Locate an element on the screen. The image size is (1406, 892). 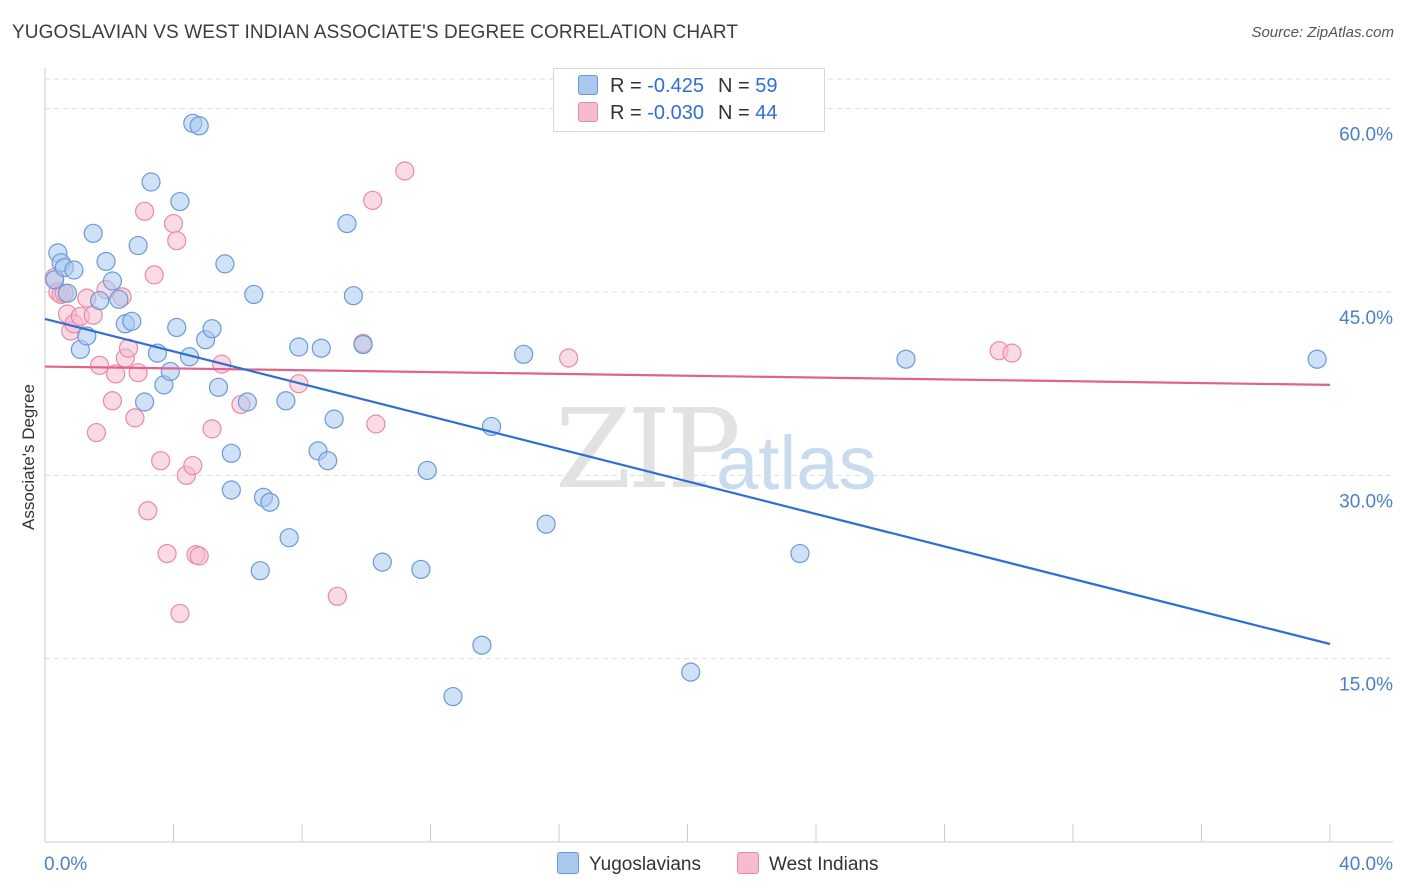
bottom-legend-yugoslavians: Yugoslavians is located at coordinates (629, 864).